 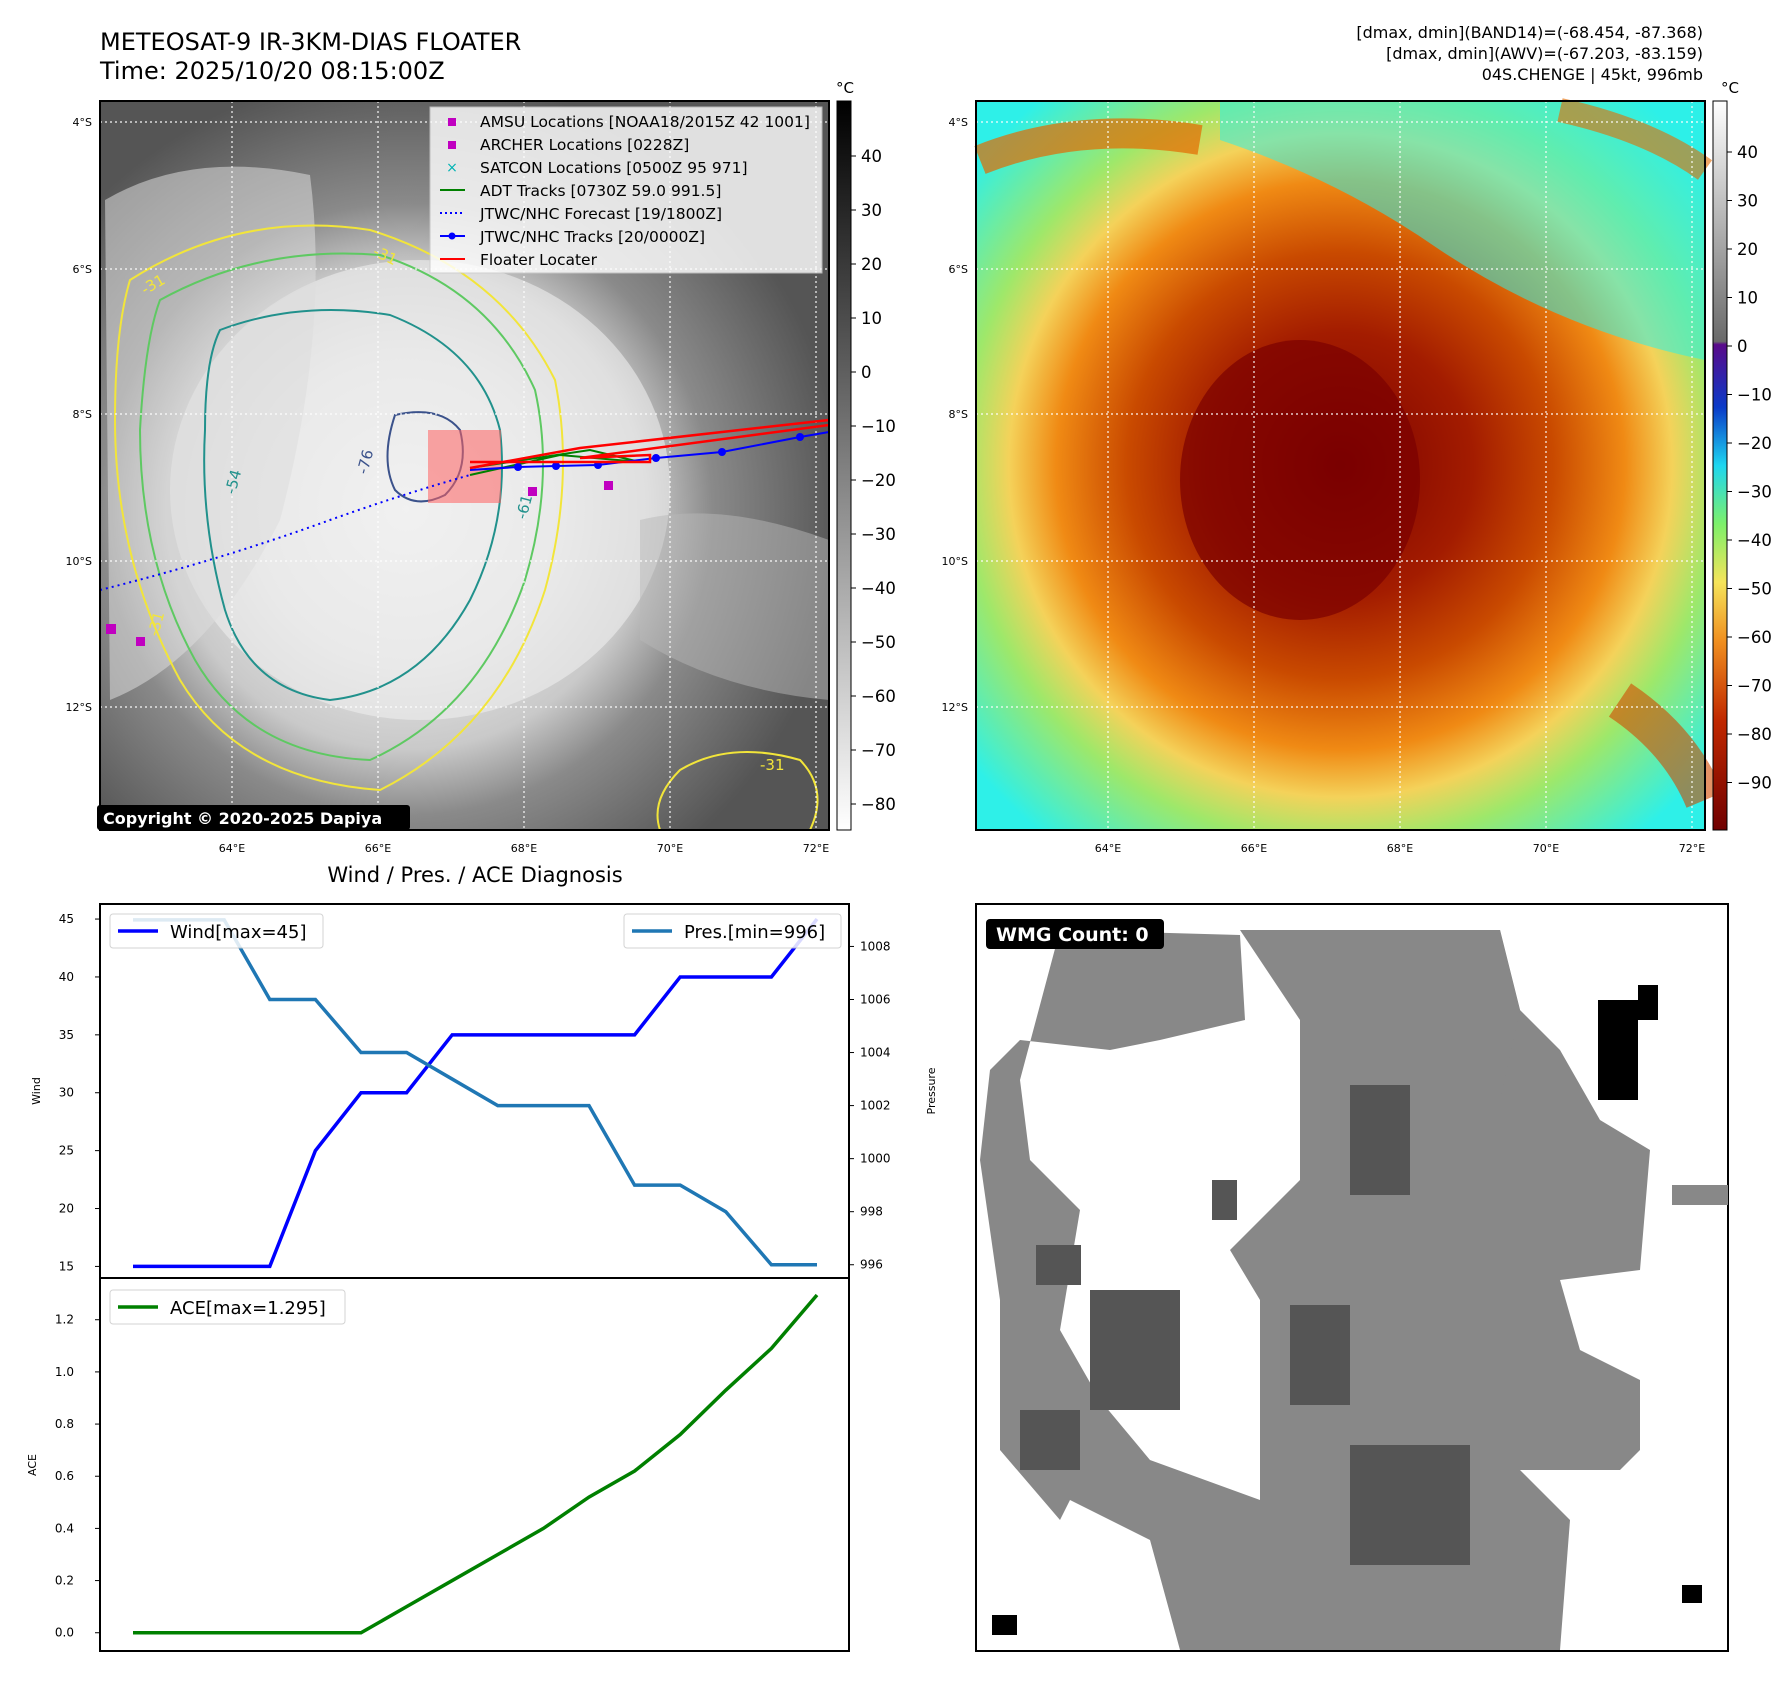 I want to click on contour-yellow, so click(x=338, y=508).